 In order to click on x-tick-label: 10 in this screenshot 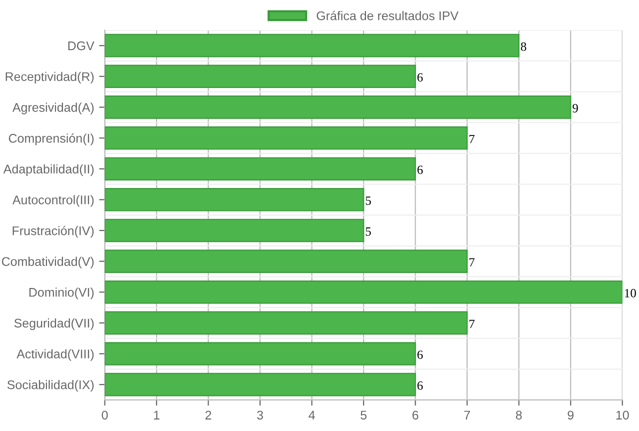, I will do `click(622, 415)`.